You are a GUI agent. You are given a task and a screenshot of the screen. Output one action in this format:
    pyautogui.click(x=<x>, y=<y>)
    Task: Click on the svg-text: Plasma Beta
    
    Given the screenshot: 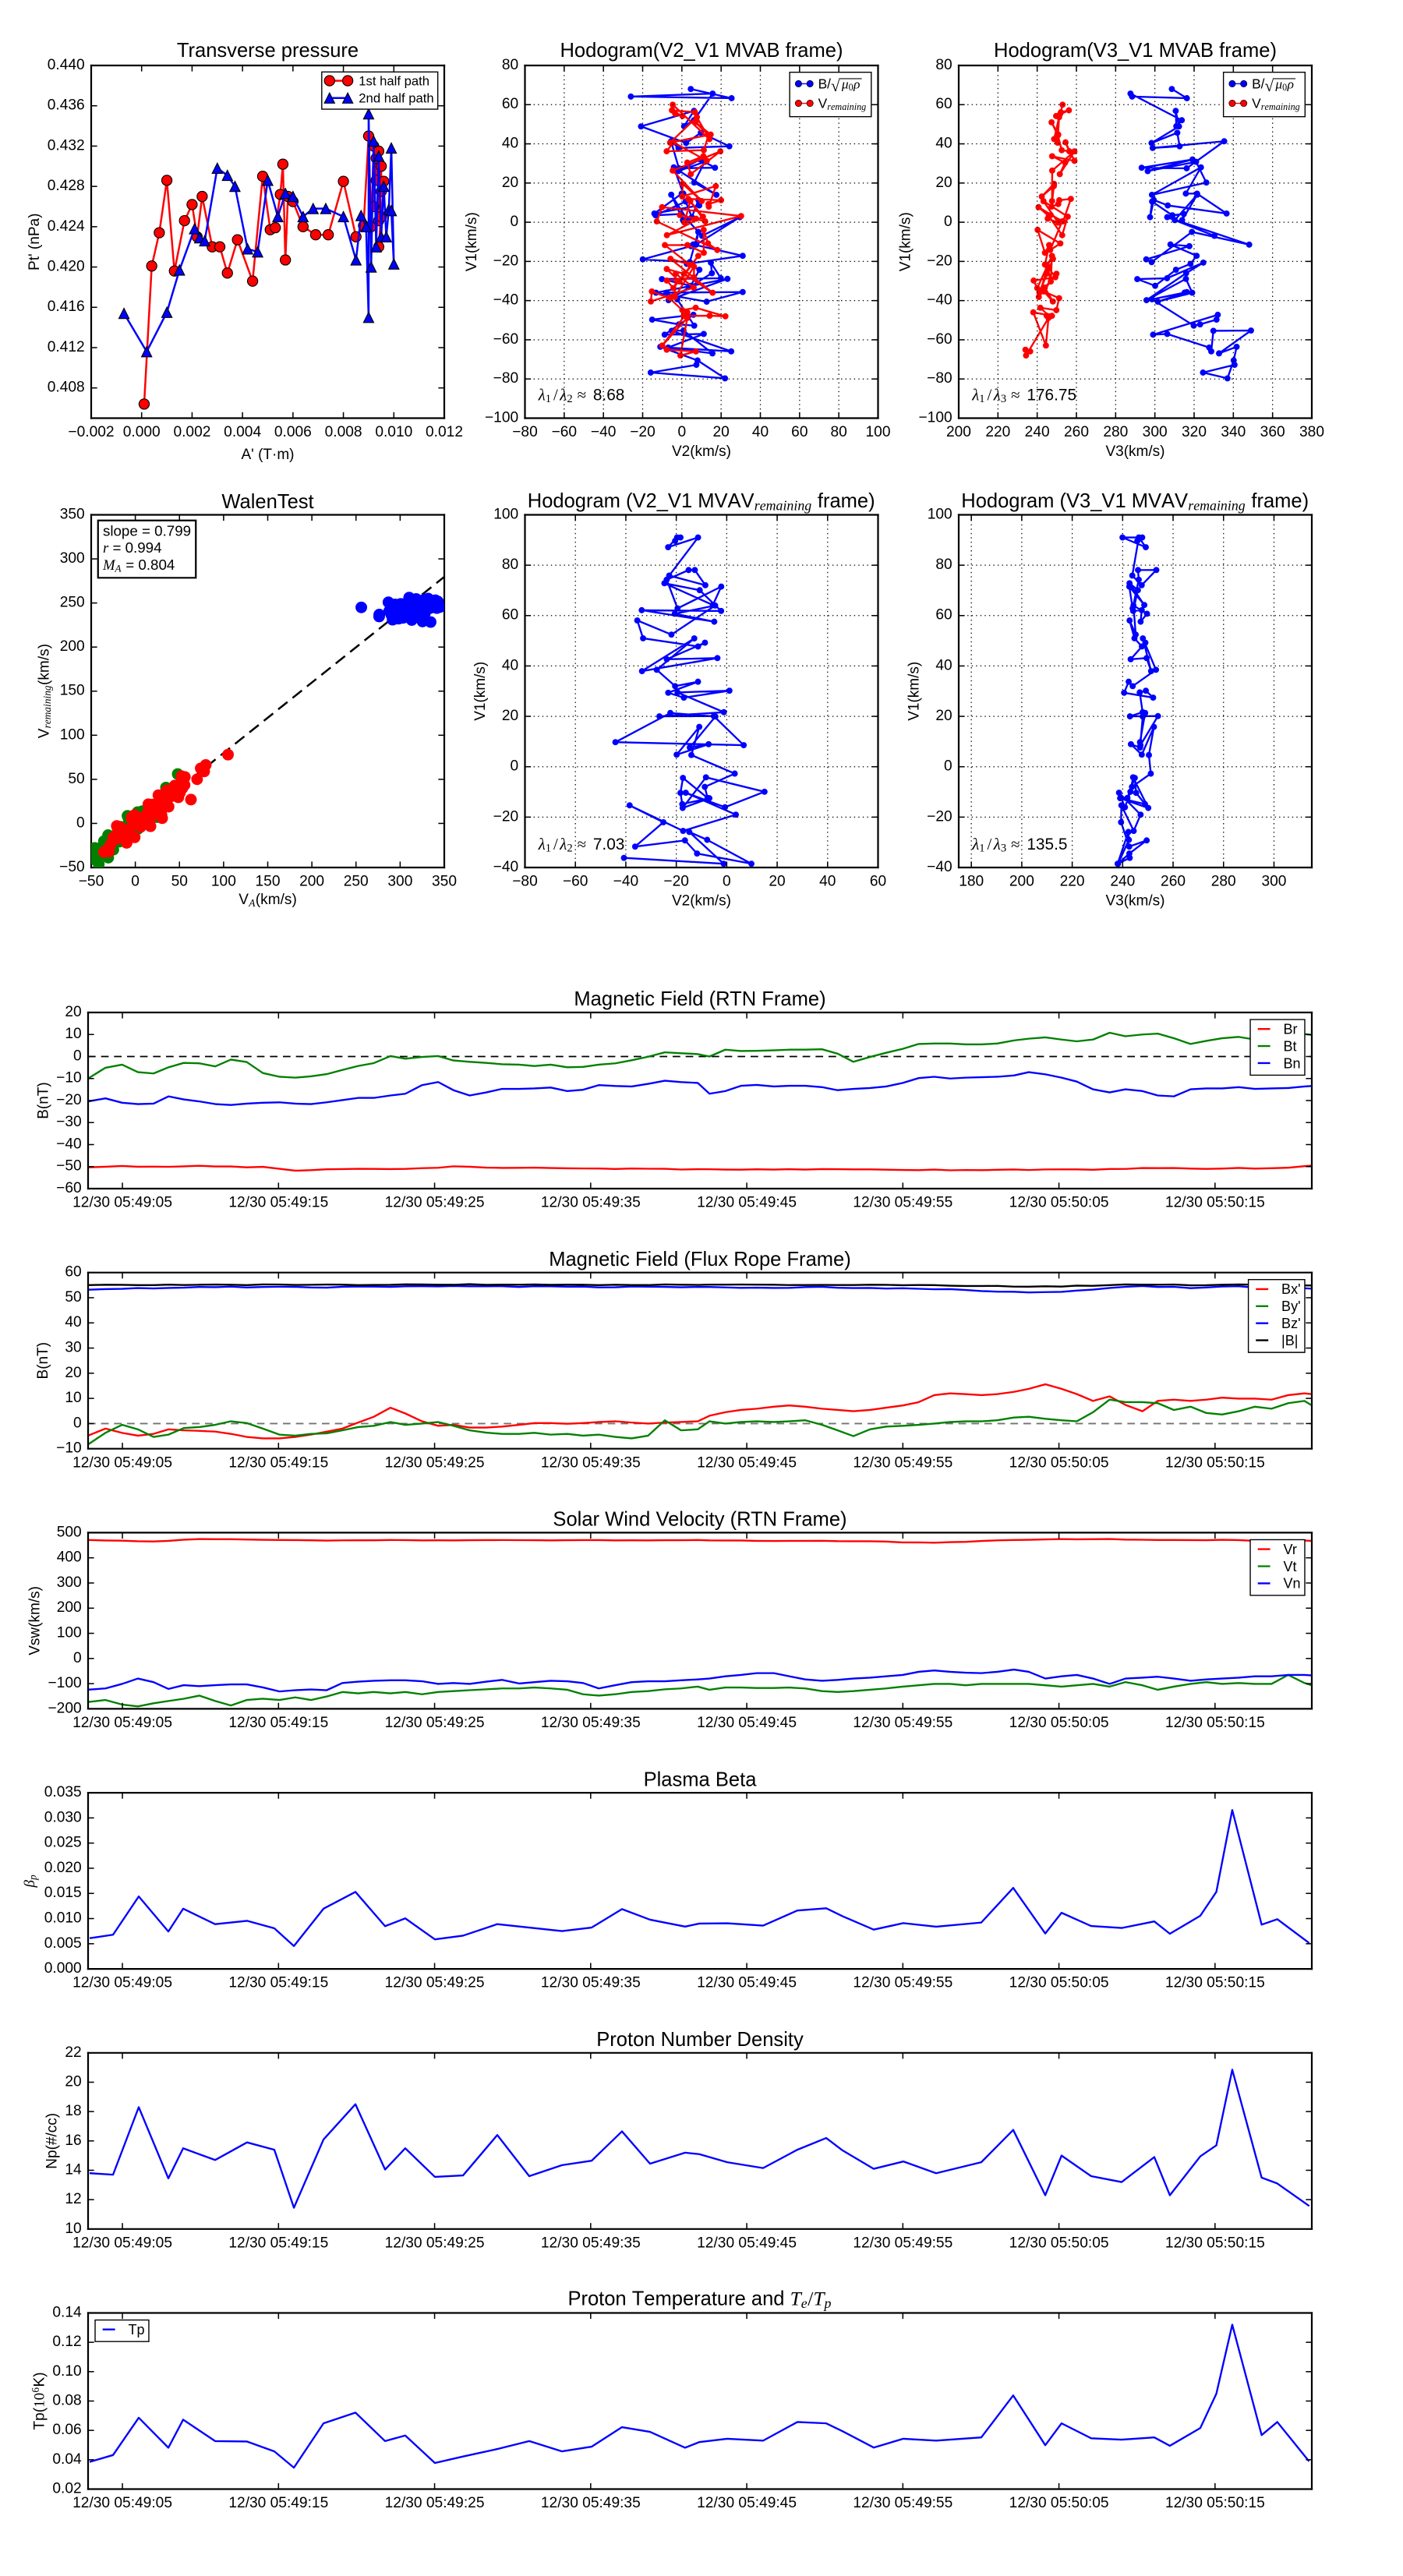 What is the action you would take?
    pyautogui.click(x=701, y=1779)
    